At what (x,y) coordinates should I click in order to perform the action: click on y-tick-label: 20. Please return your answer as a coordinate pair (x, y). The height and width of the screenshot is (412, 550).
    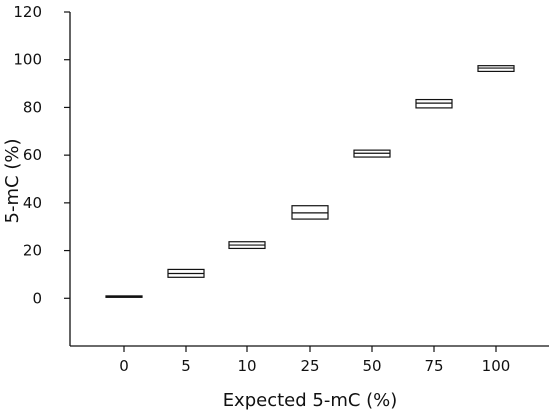
    Looking at the image, I should click on (32, 251).